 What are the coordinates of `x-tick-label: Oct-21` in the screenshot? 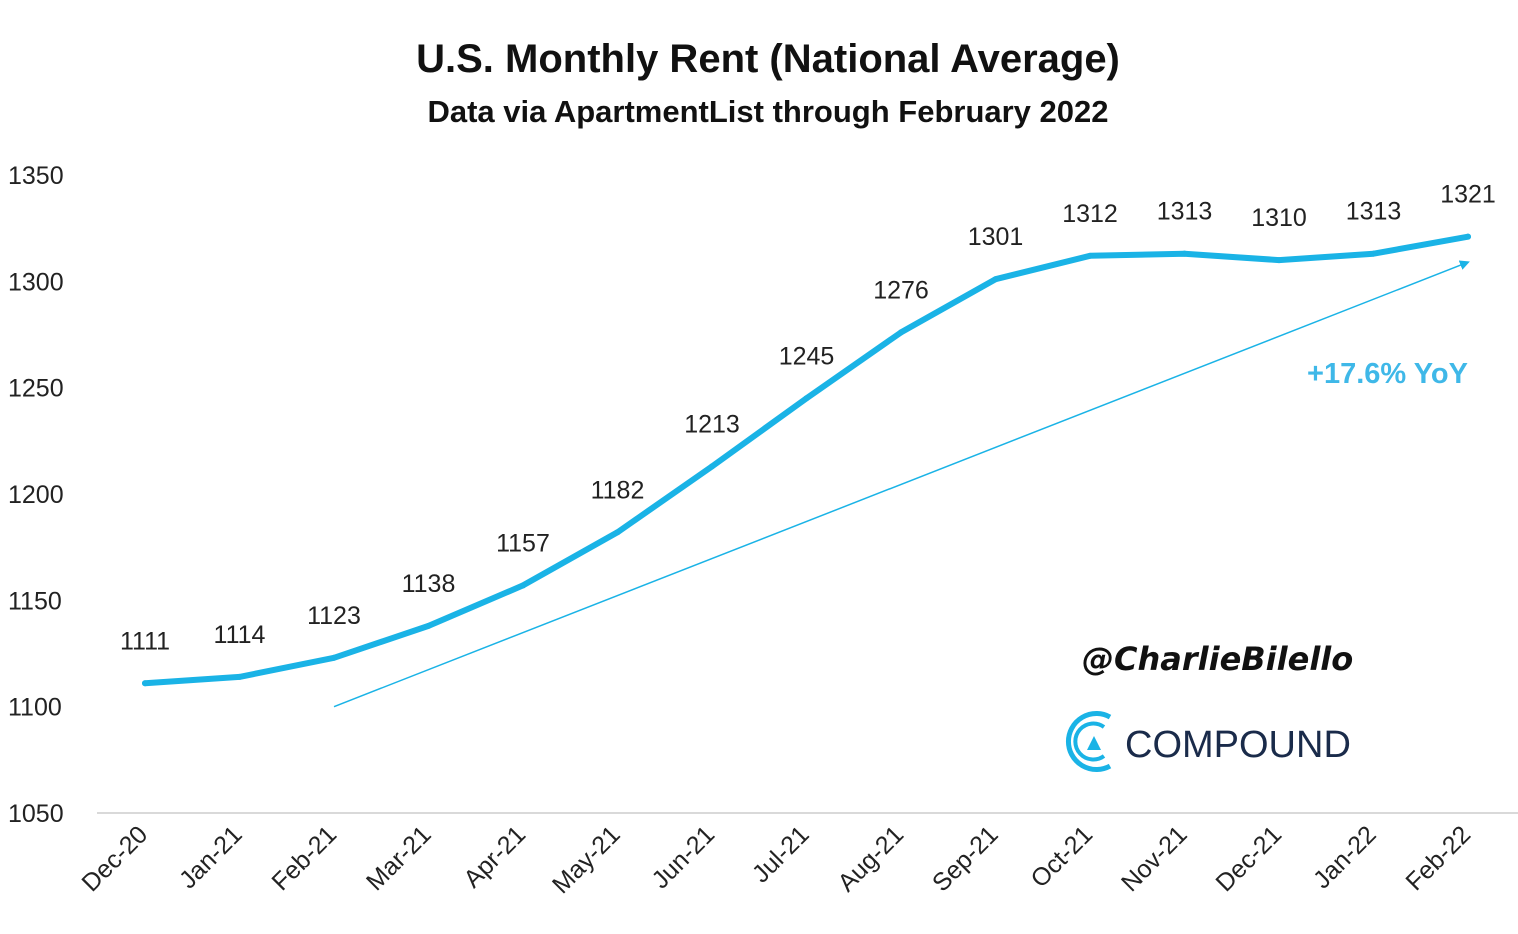 It's located at (1061, 856).